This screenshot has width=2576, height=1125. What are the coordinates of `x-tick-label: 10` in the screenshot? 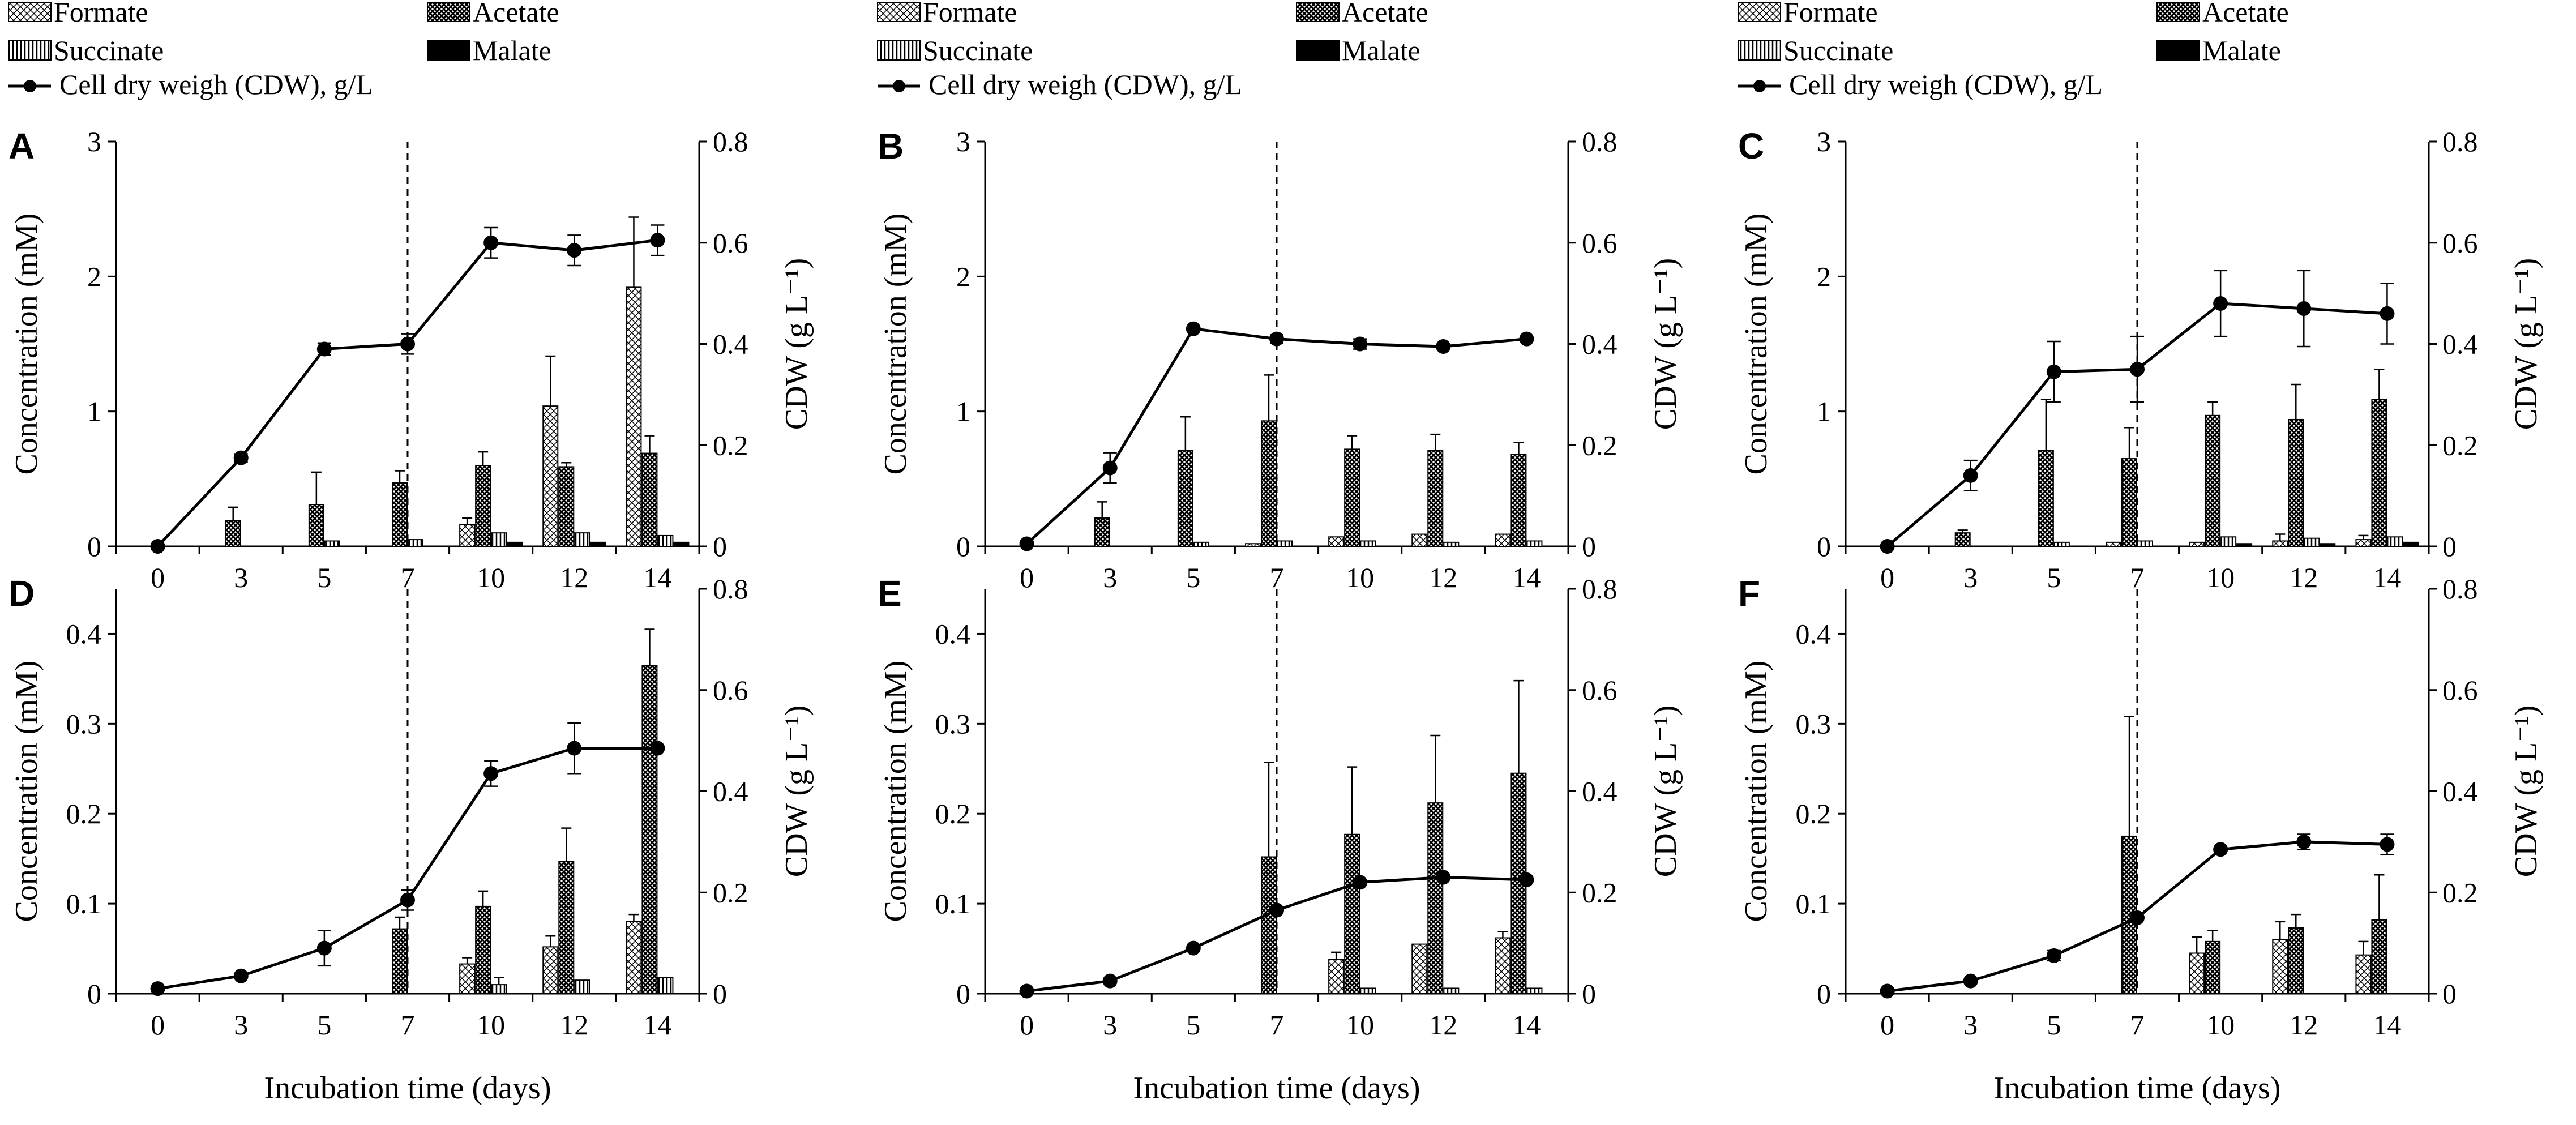 It's located at (2220, 577).